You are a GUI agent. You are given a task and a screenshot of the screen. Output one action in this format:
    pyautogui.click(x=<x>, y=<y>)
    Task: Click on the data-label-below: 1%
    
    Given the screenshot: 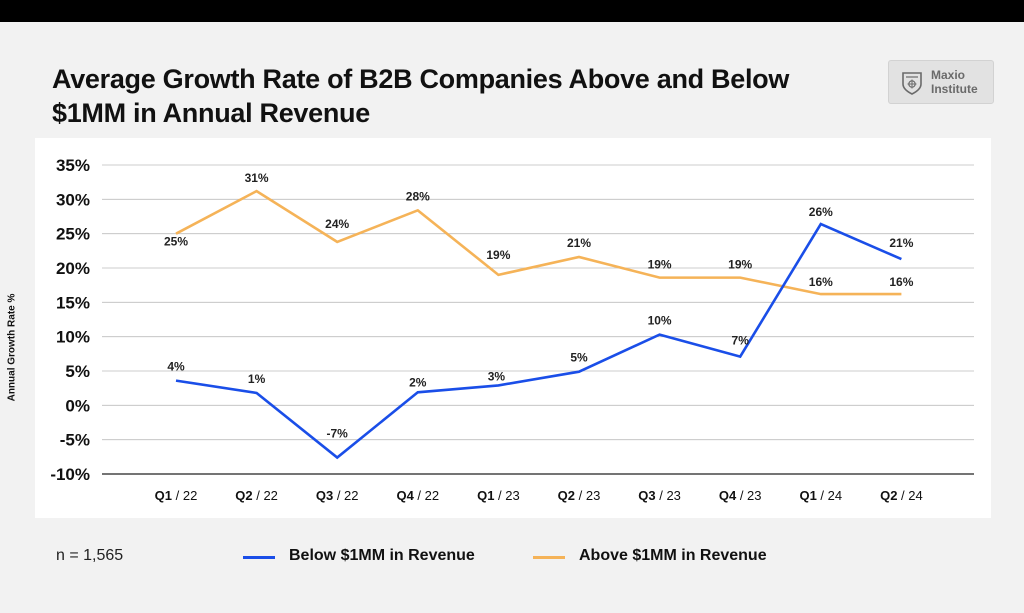 What is the action you would take?
    pyautogui.click(x=257, y=379)
    